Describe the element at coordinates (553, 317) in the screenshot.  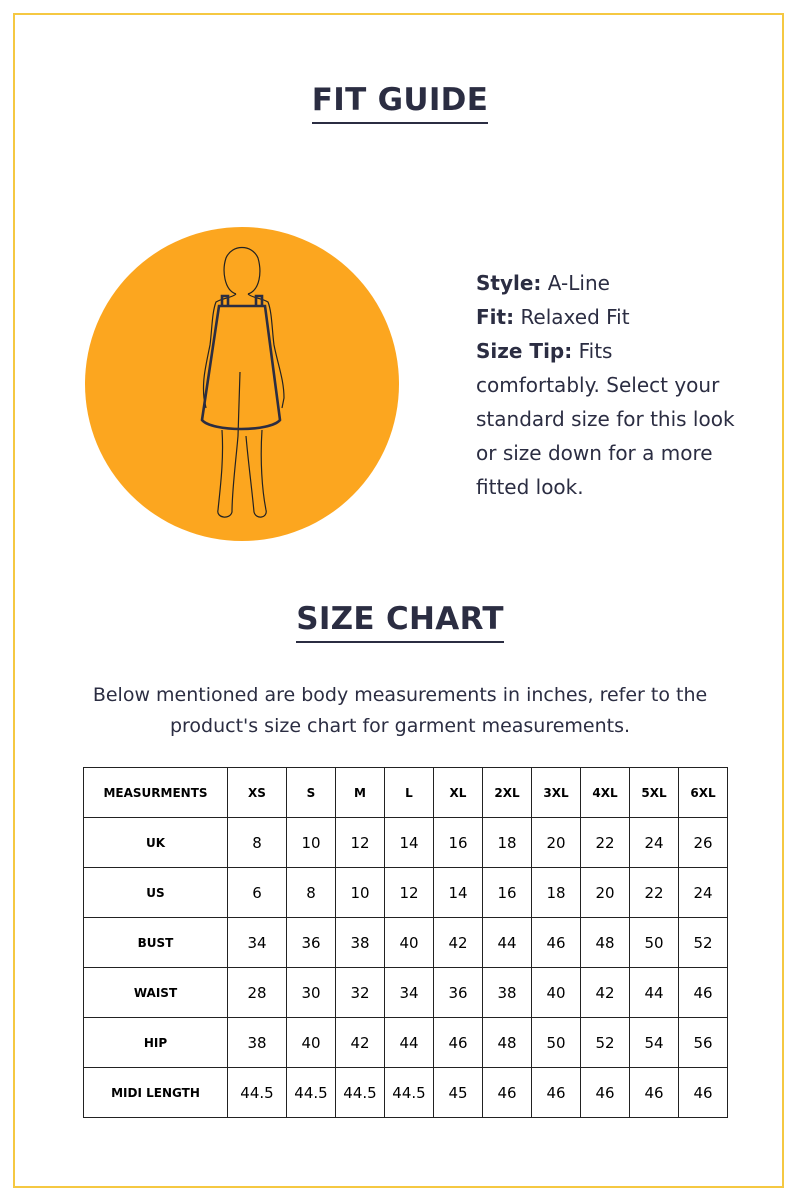
I see `fit-line: Fit: Relaxed Fit` at that location.